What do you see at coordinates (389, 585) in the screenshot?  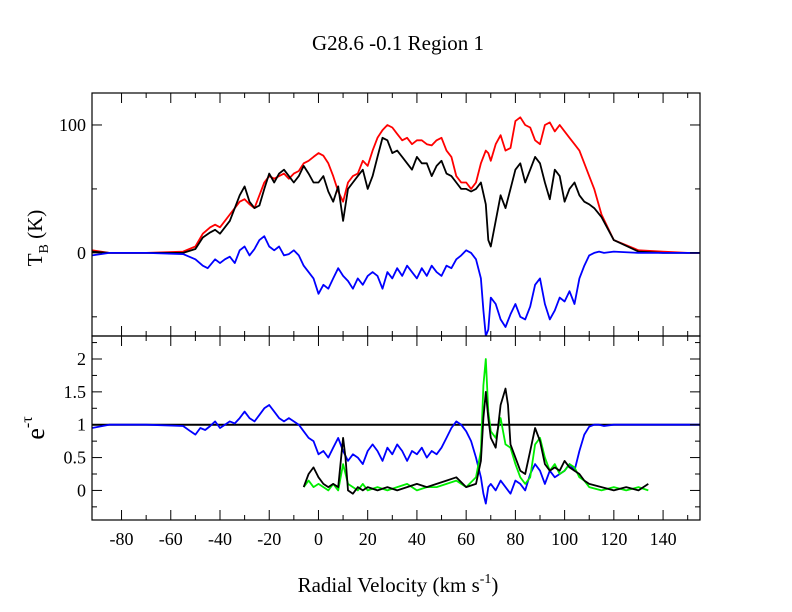 I see `x-axis-label-main: Radial Velocity (km s` at bounding box center [389, 585].